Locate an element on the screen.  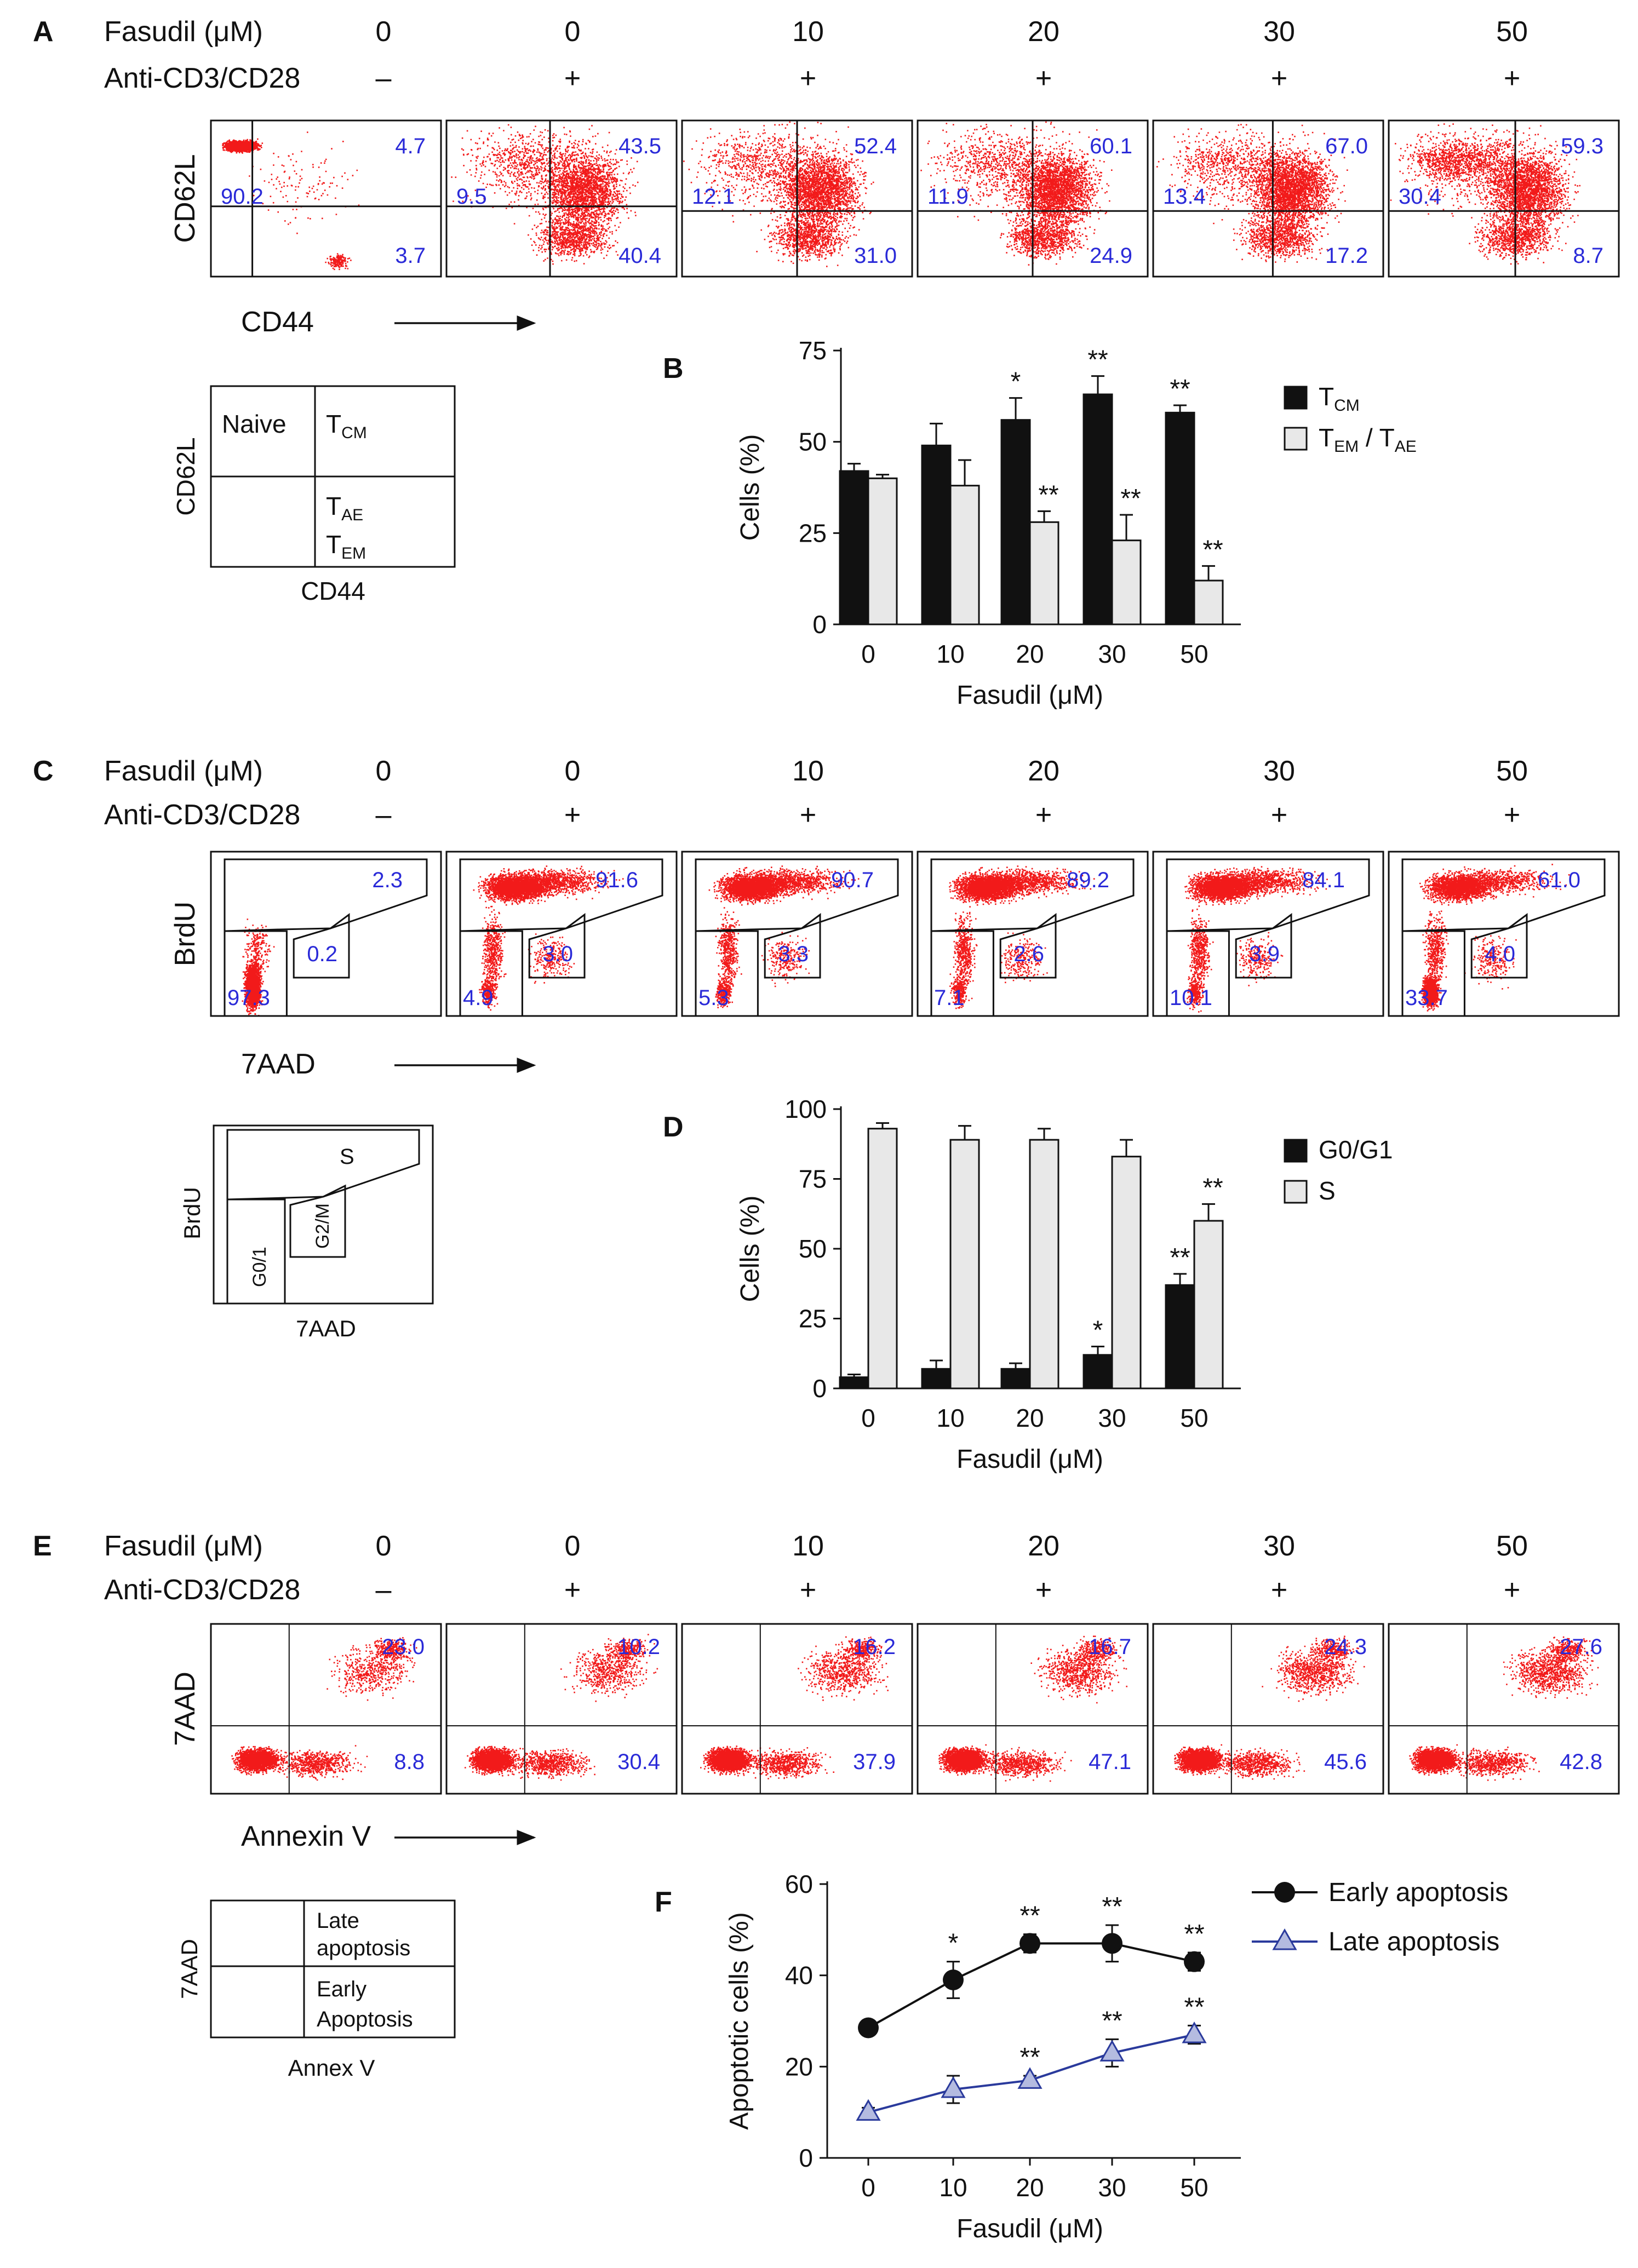
legend-x-label: CD44 is located at coordinates (333, 591).